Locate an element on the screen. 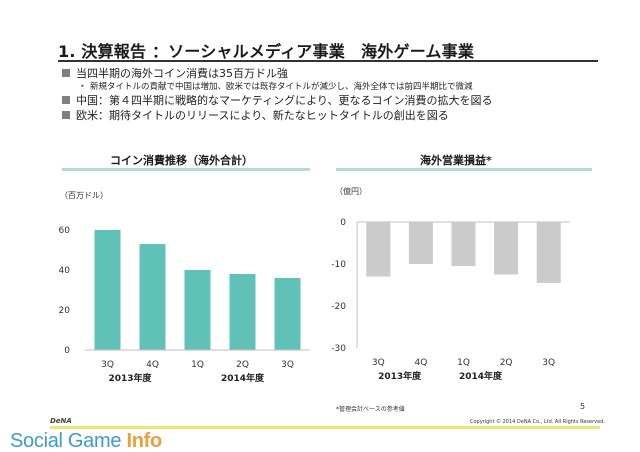 The image size is (640, 452). profit-chart-rule is located at coordinates (464, 169).